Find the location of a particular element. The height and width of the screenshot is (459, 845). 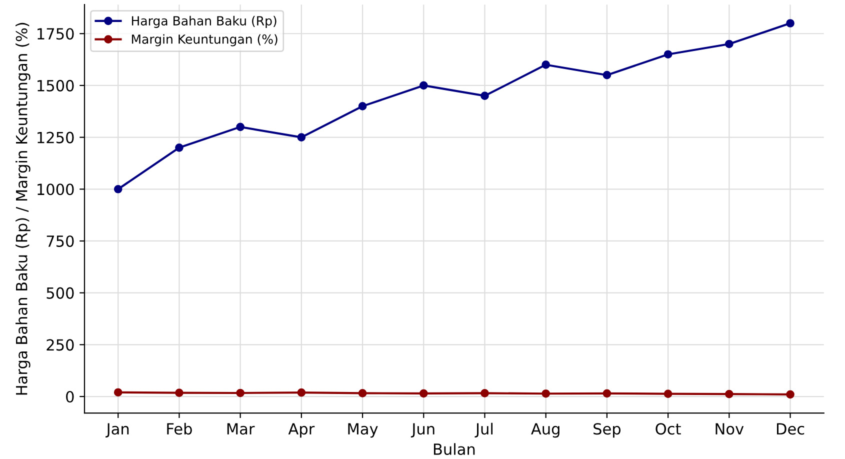

x-tick-label: Sep is located at coordinates (607, 430).